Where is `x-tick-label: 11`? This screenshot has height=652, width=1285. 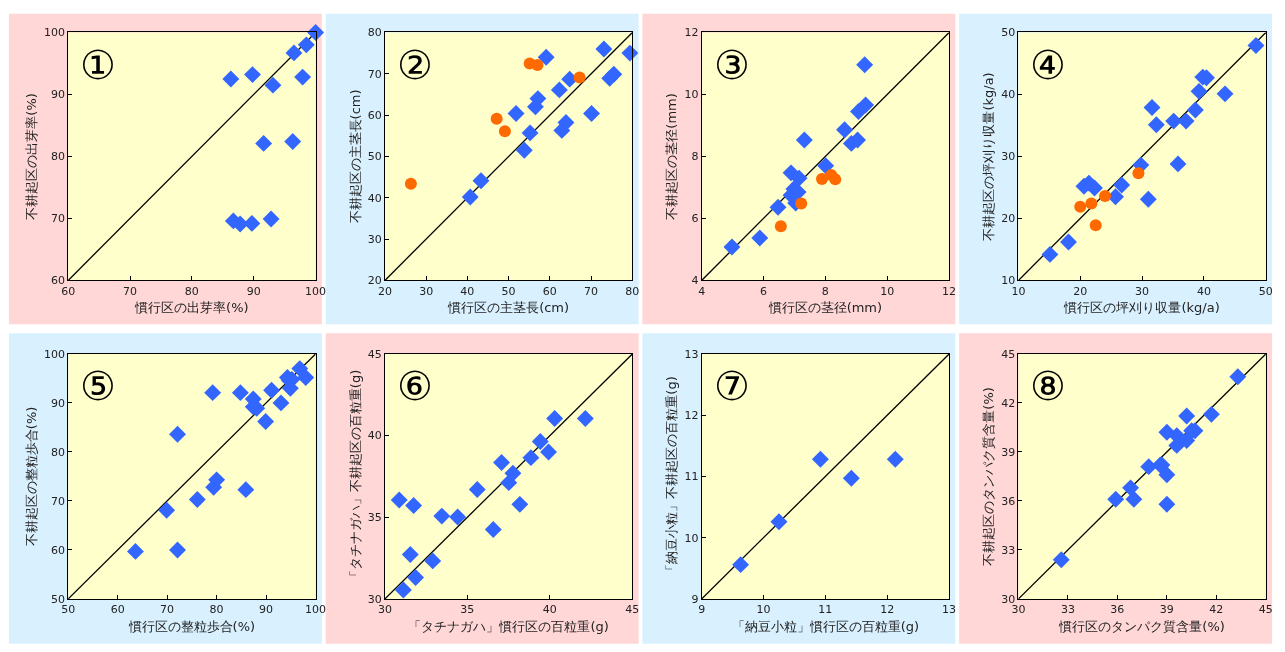
x-tick-label: 11 is located at coordinates (825, 610).